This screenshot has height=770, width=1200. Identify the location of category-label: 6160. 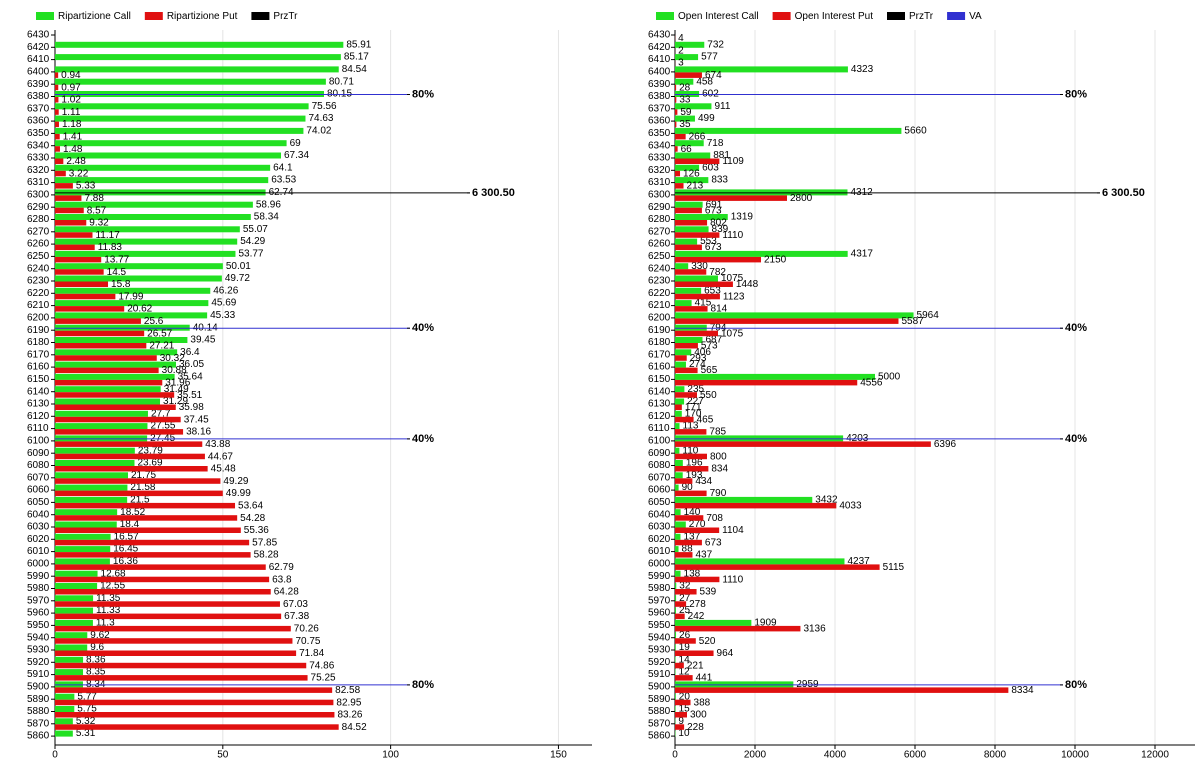
(38, 367).